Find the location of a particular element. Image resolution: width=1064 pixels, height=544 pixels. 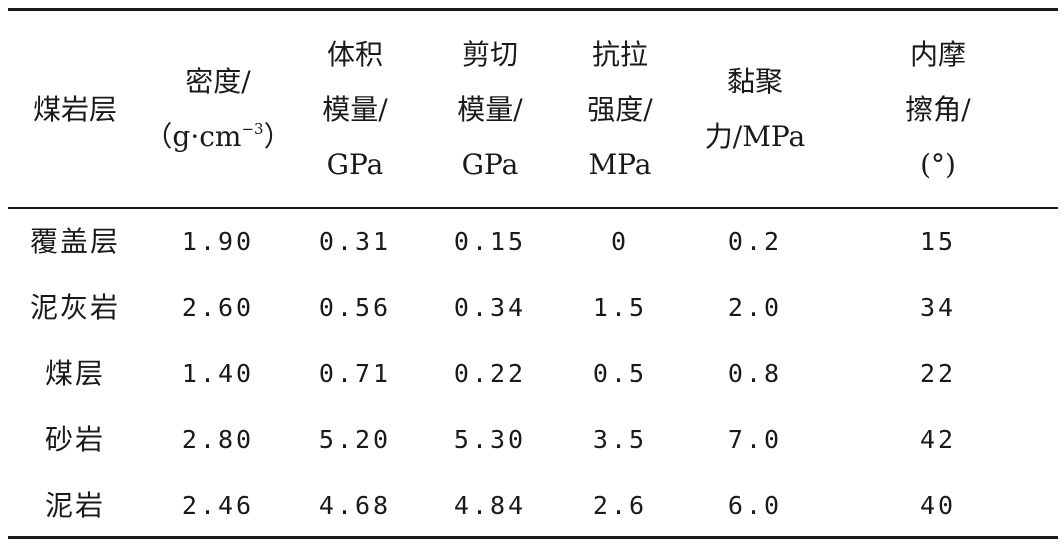

header-bulk-modulus: 体积 模量/ GPa is located at coordinates (355, 109).